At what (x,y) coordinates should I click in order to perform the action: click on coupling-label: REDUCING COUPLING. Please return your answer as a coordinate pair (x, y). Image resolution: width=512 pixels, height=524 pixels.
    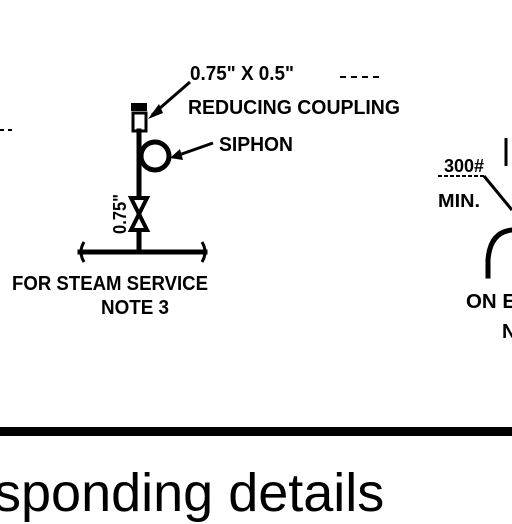
    Looking at the image, I should click on (294, 108).